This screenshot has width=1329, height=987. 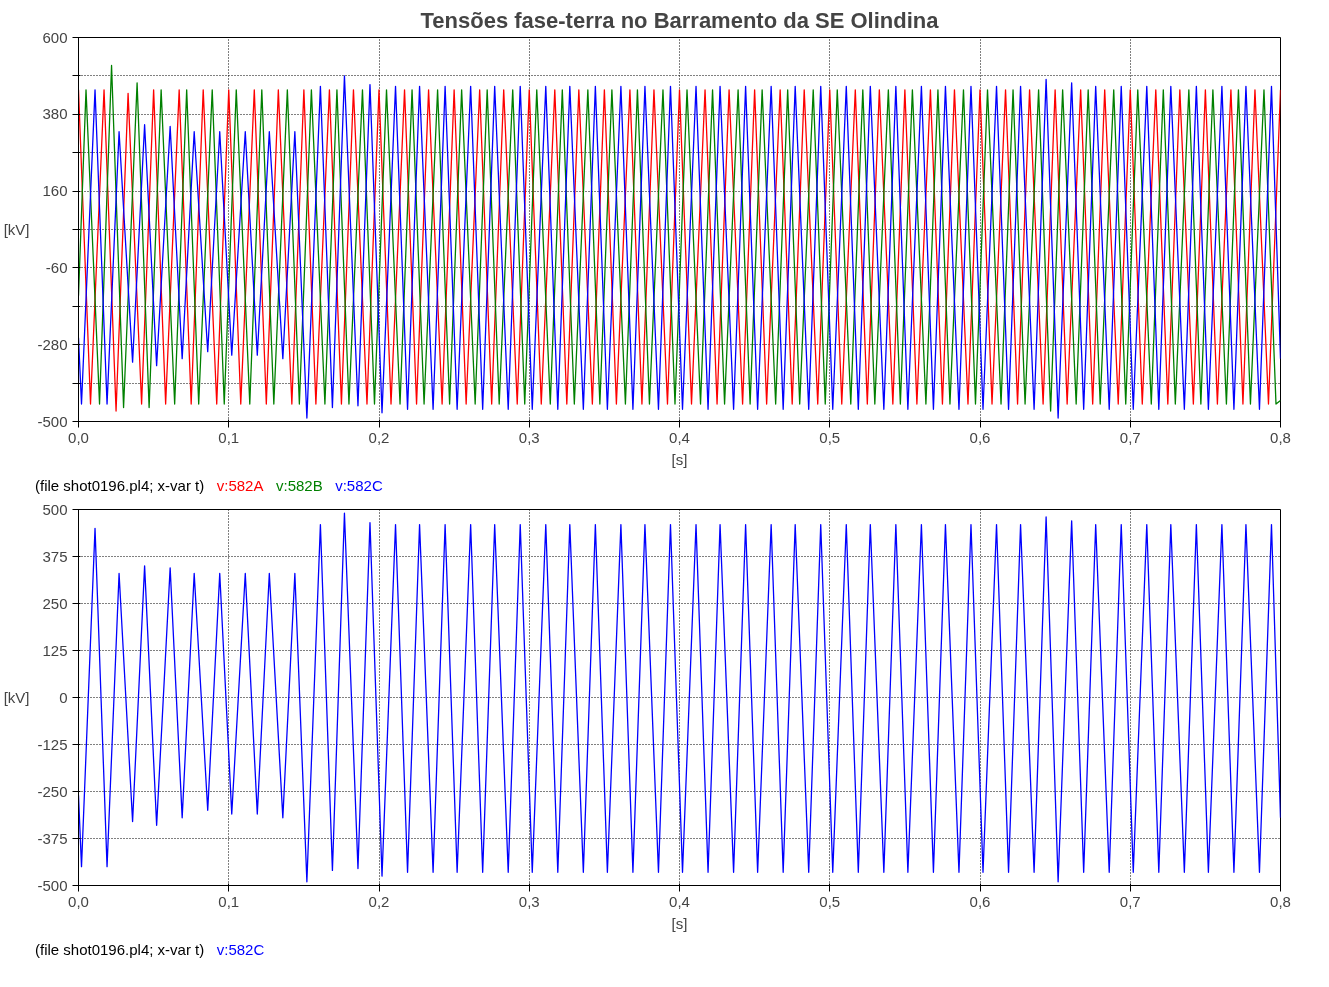 I want to click on y-tick-label: 375, so click(x=55, y=556).